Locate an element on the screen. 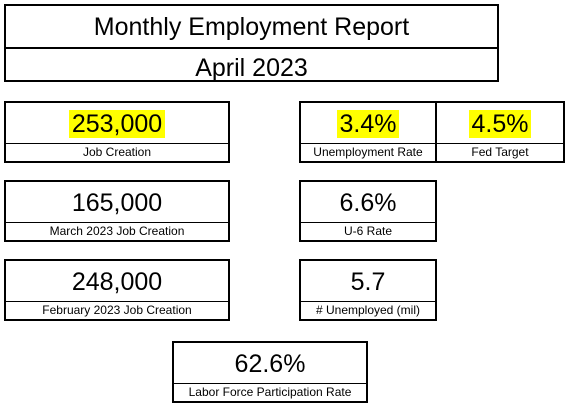 The height and width of the screenshot is (410, 566). participation-rate-card: 62.6% Labor Force Participation Rate is located at coordinates (270, 372).